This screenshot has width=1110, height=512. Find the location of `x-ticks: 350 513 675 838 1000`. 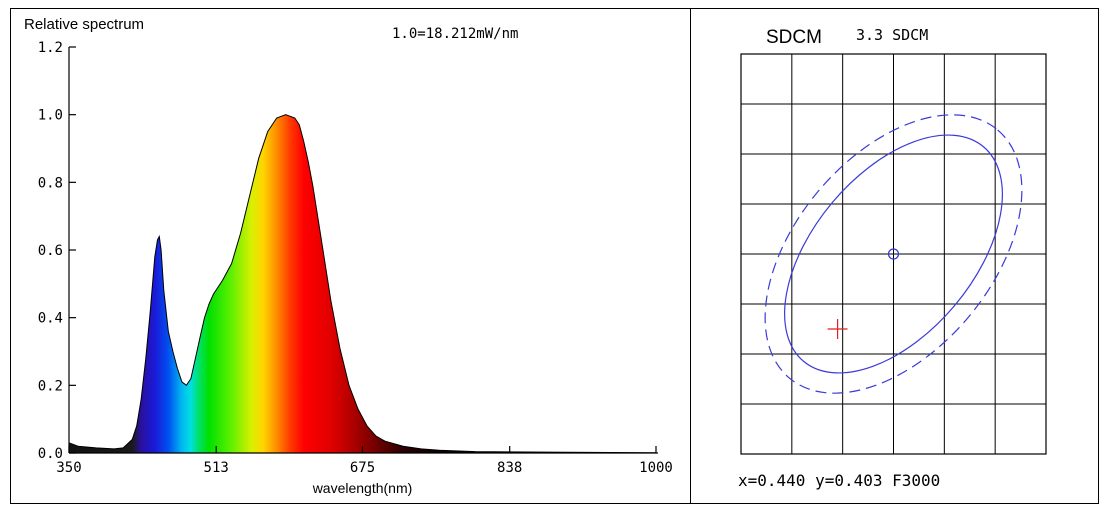

x-ticks: 350 513 675 838 1000 is located at coordinates (364, 461).